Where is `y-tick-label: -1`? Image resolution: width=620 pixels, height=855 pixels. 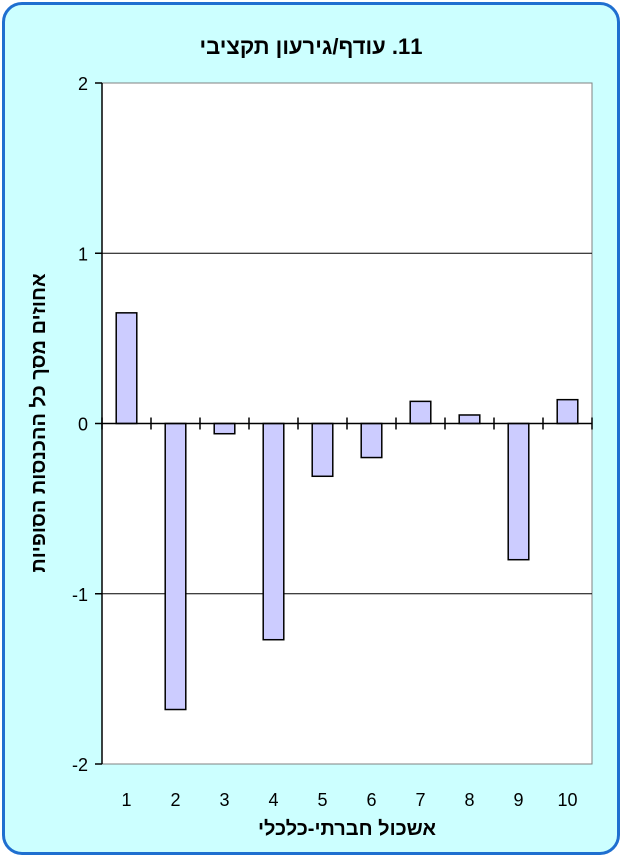 y-tick-label: -1 is located at coordinates (80, 595).